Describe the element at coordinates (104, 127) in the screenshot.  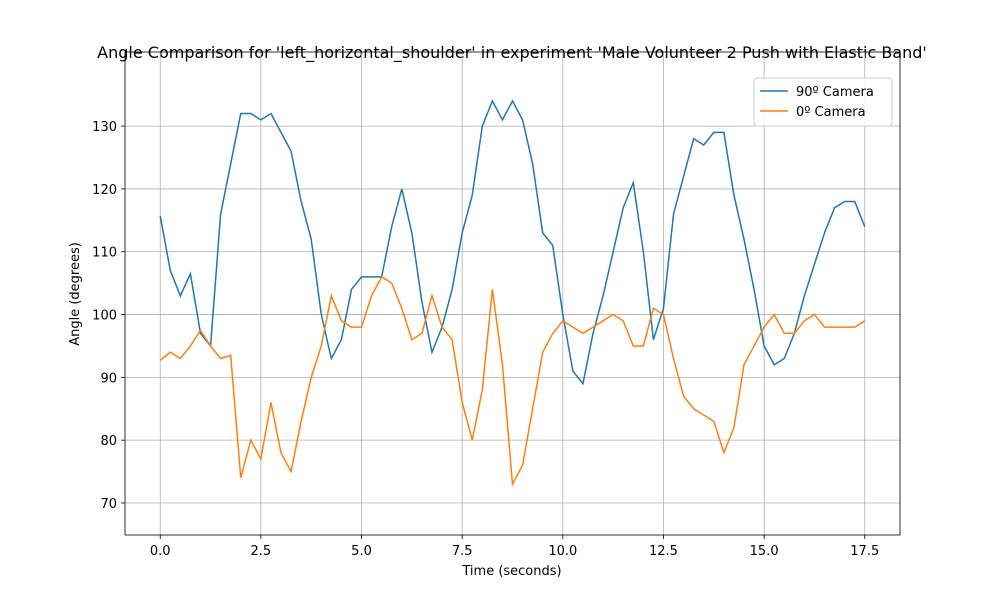
I see `y-tick-label: 130` at that location.